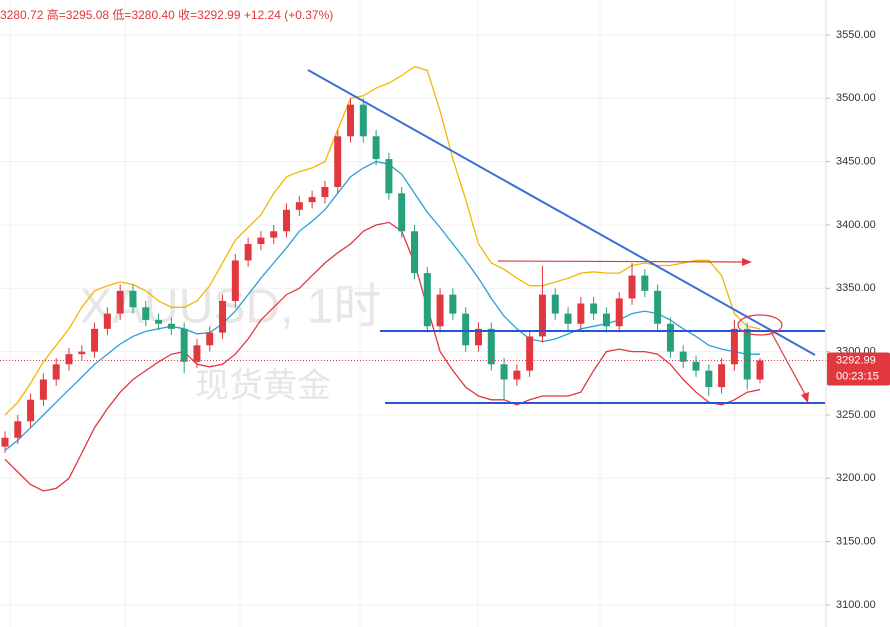  Describe the element at coordinates (856, 478) in the screenshot. I see `y-tick-label: 3200.00` at that location.